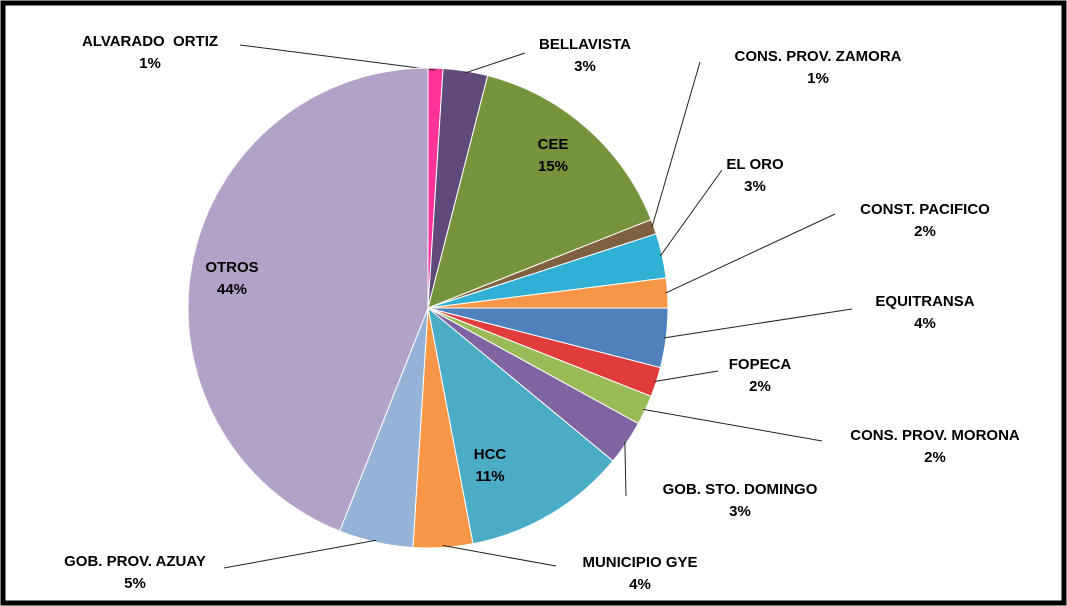 Image resolution: width=1067 pixels, height=606 pixels. I want to click on slice-value-label: 15%, so click(553, 166).